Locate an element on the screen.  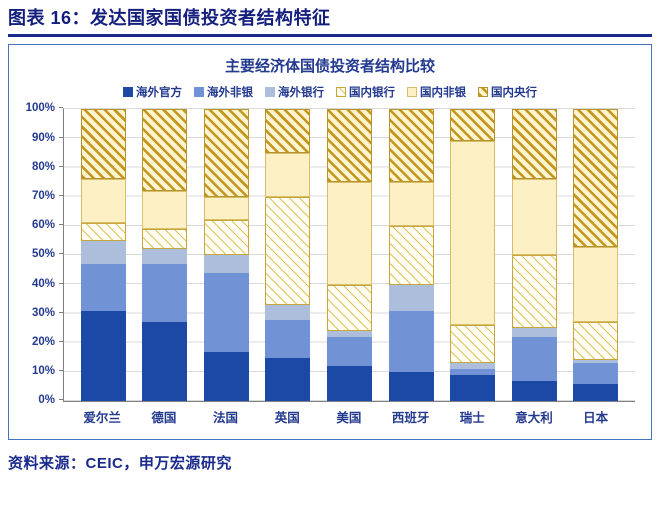
legend-label: 海外非银 is located at coordinates (230, 93).